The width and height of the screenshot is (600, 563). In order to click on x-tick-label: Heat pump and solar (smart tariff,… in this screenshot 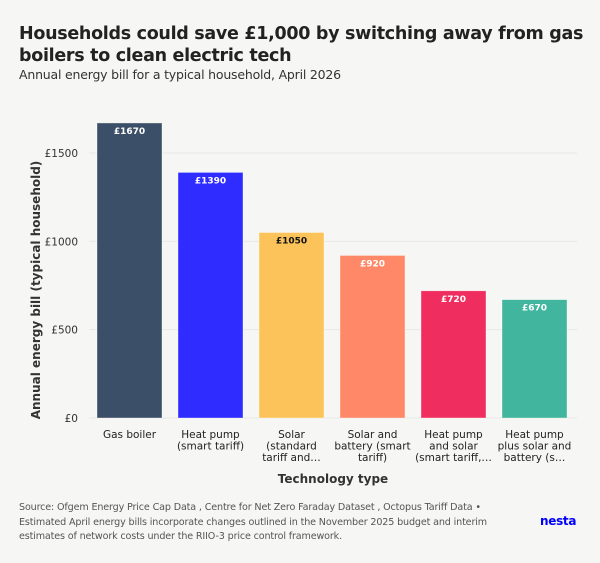, I will do `click(453, 446)`.